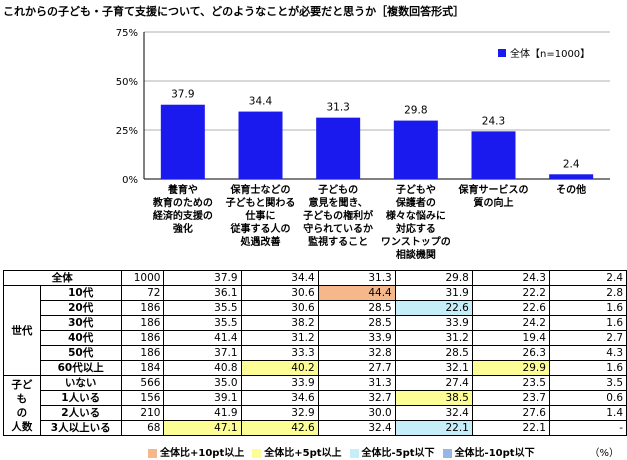 This screenshot has height=460, width=627. What do you see at coordinates (510, 398) in the screenshot?
I see `table-cell: 23.7` at bounding box center [510, 398].